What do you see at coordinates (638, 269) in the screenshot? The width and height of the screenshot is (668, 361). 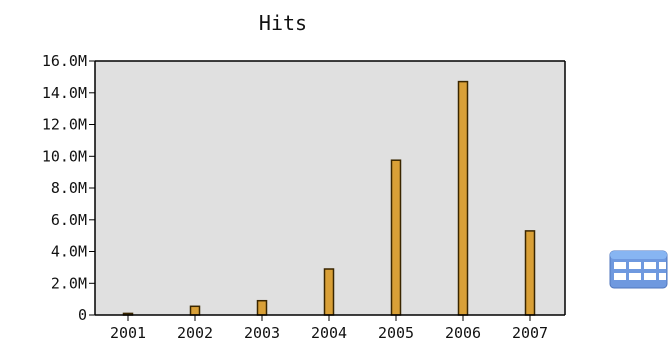 I see `table-icon` at bounding box center [638, 269].